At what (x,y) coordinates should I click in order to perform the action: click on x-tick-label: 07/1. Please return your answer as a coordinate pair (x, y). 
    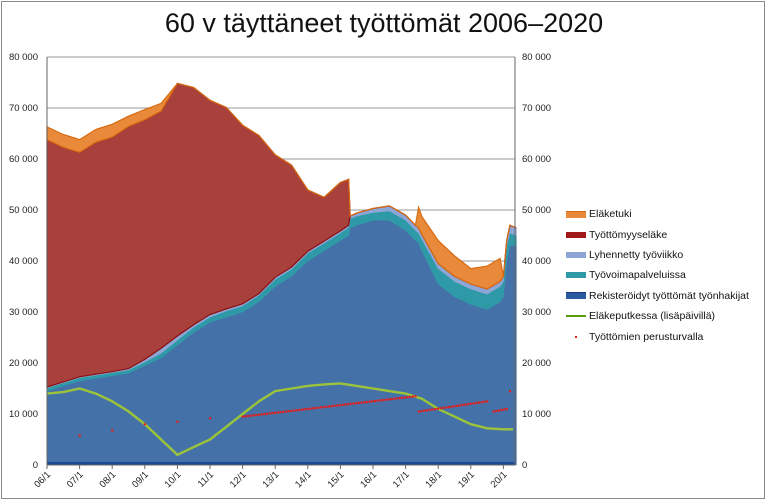
    Looking at the image, I should click on (75, 479).